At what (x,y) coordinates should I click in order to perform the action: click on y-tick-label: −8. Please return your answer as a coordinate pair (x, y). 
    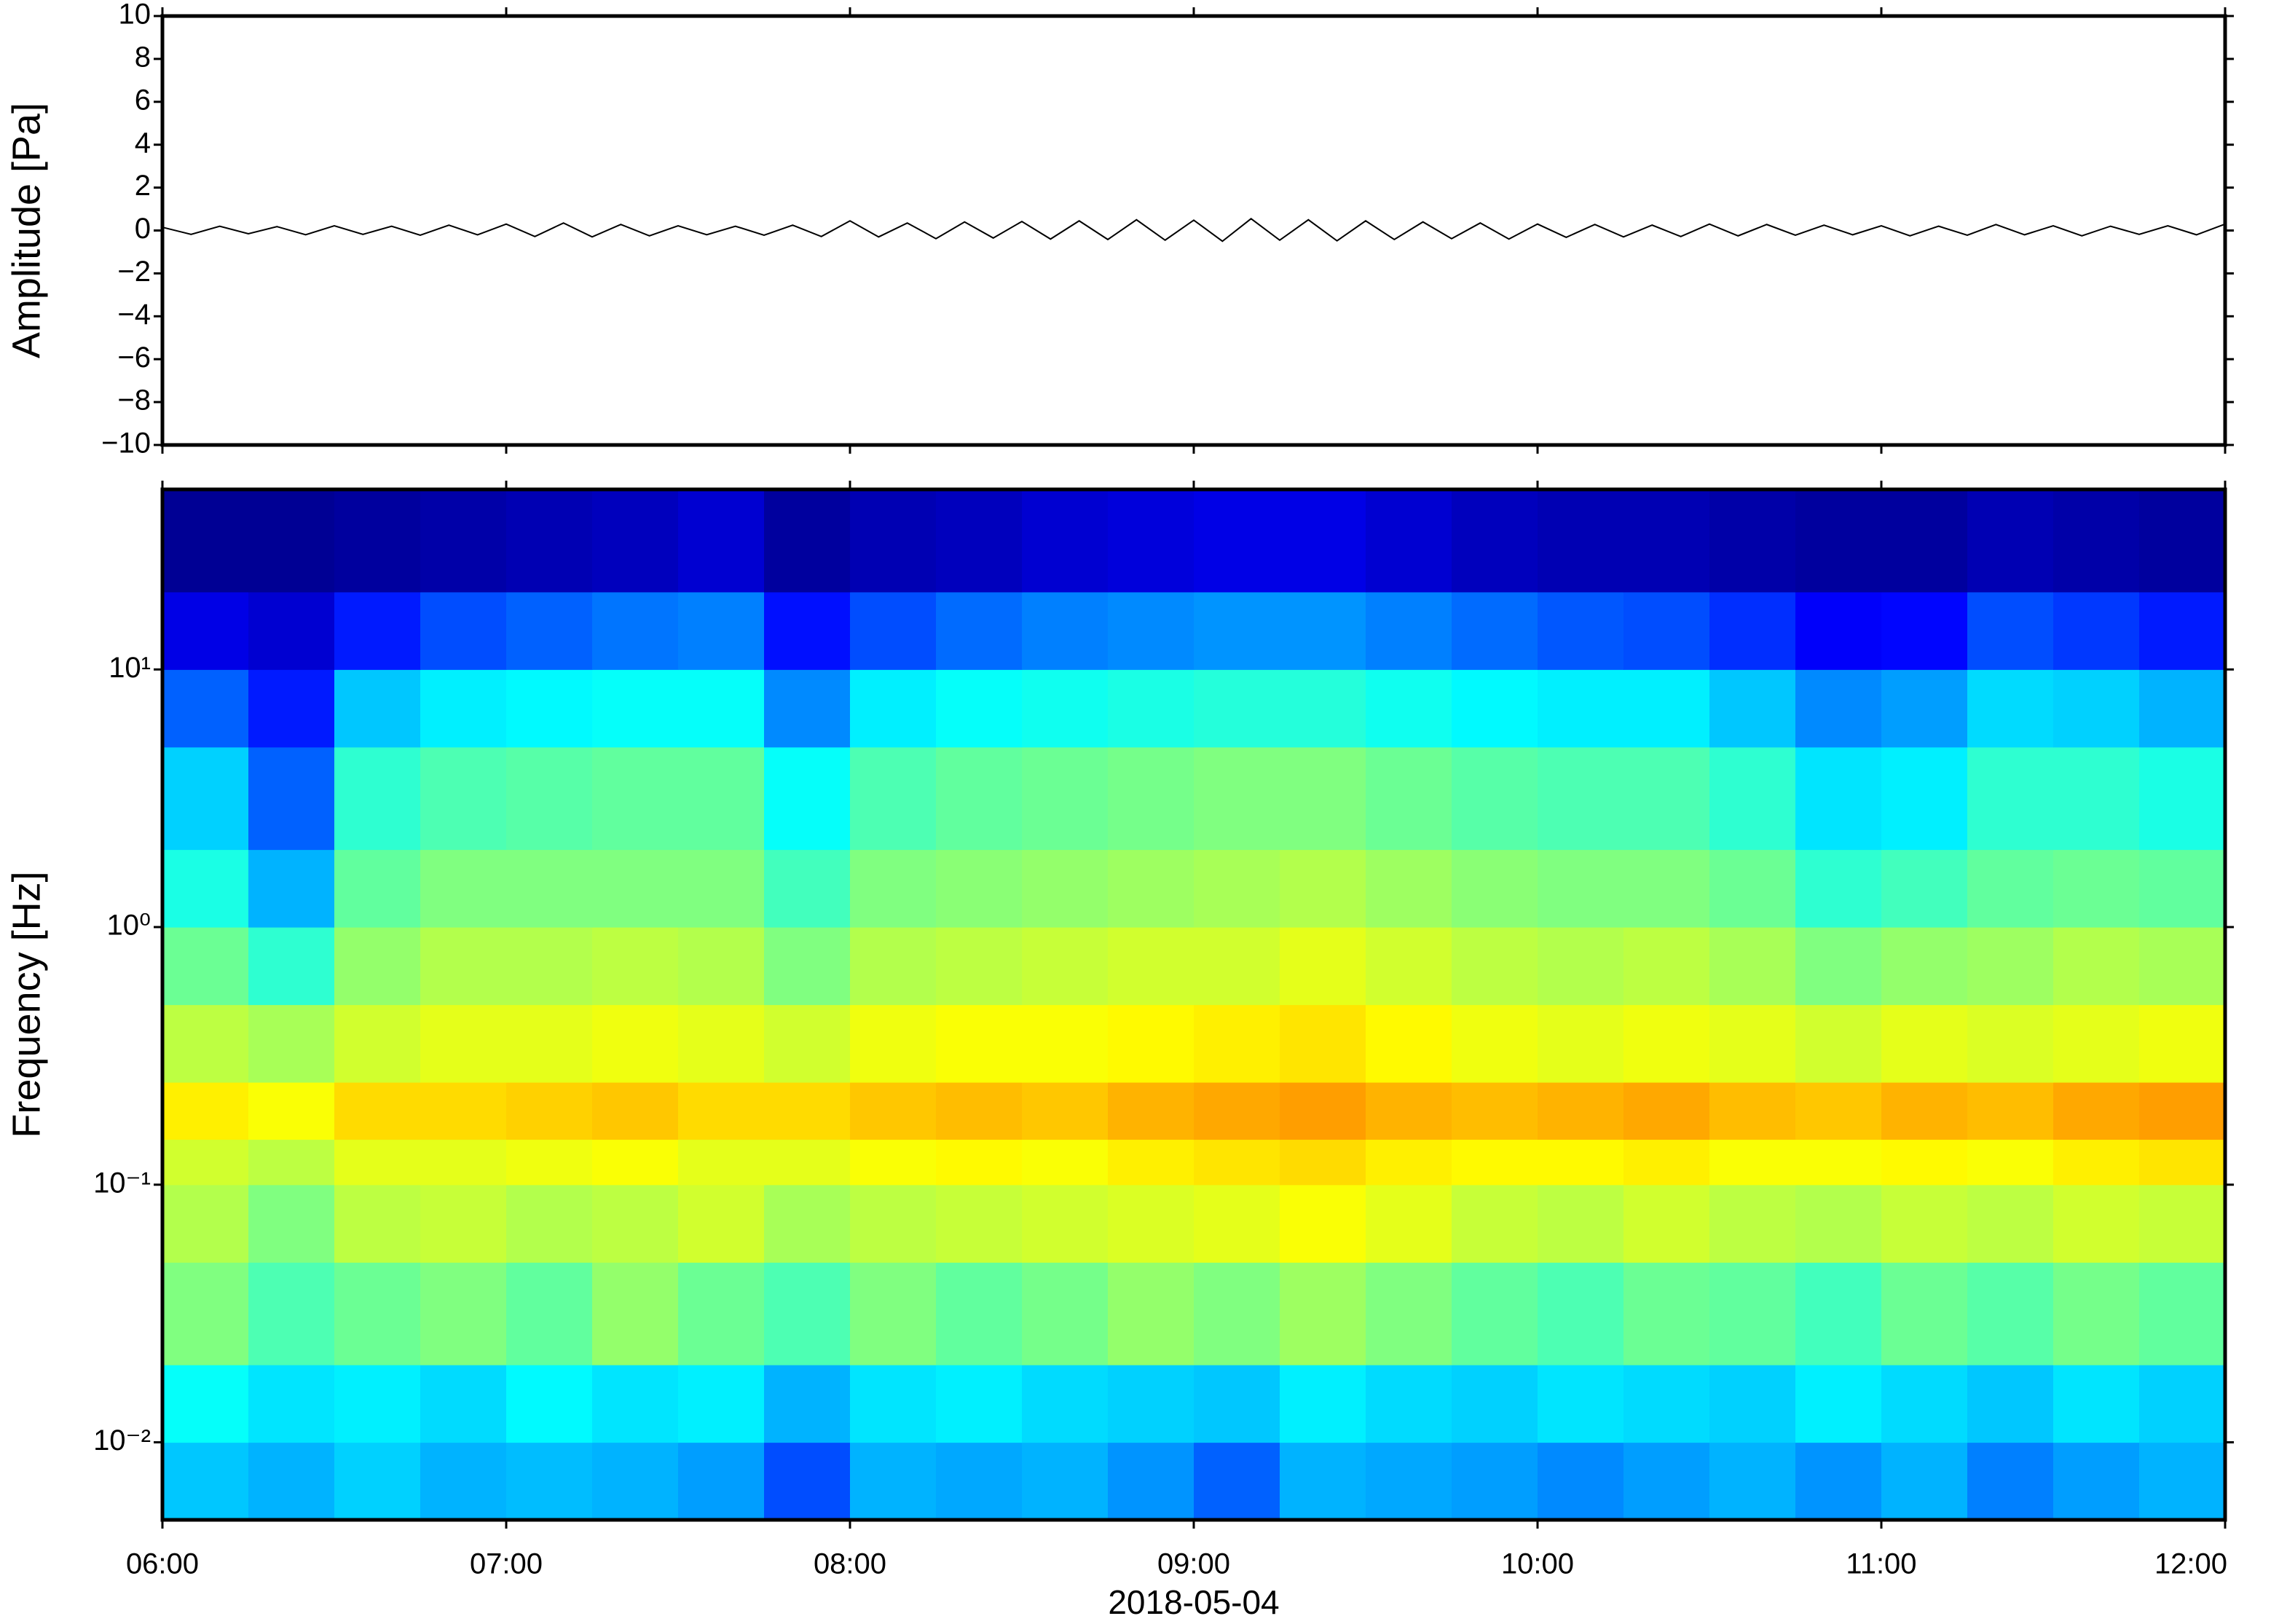
    Looking at the image, I should click on (134, 401).